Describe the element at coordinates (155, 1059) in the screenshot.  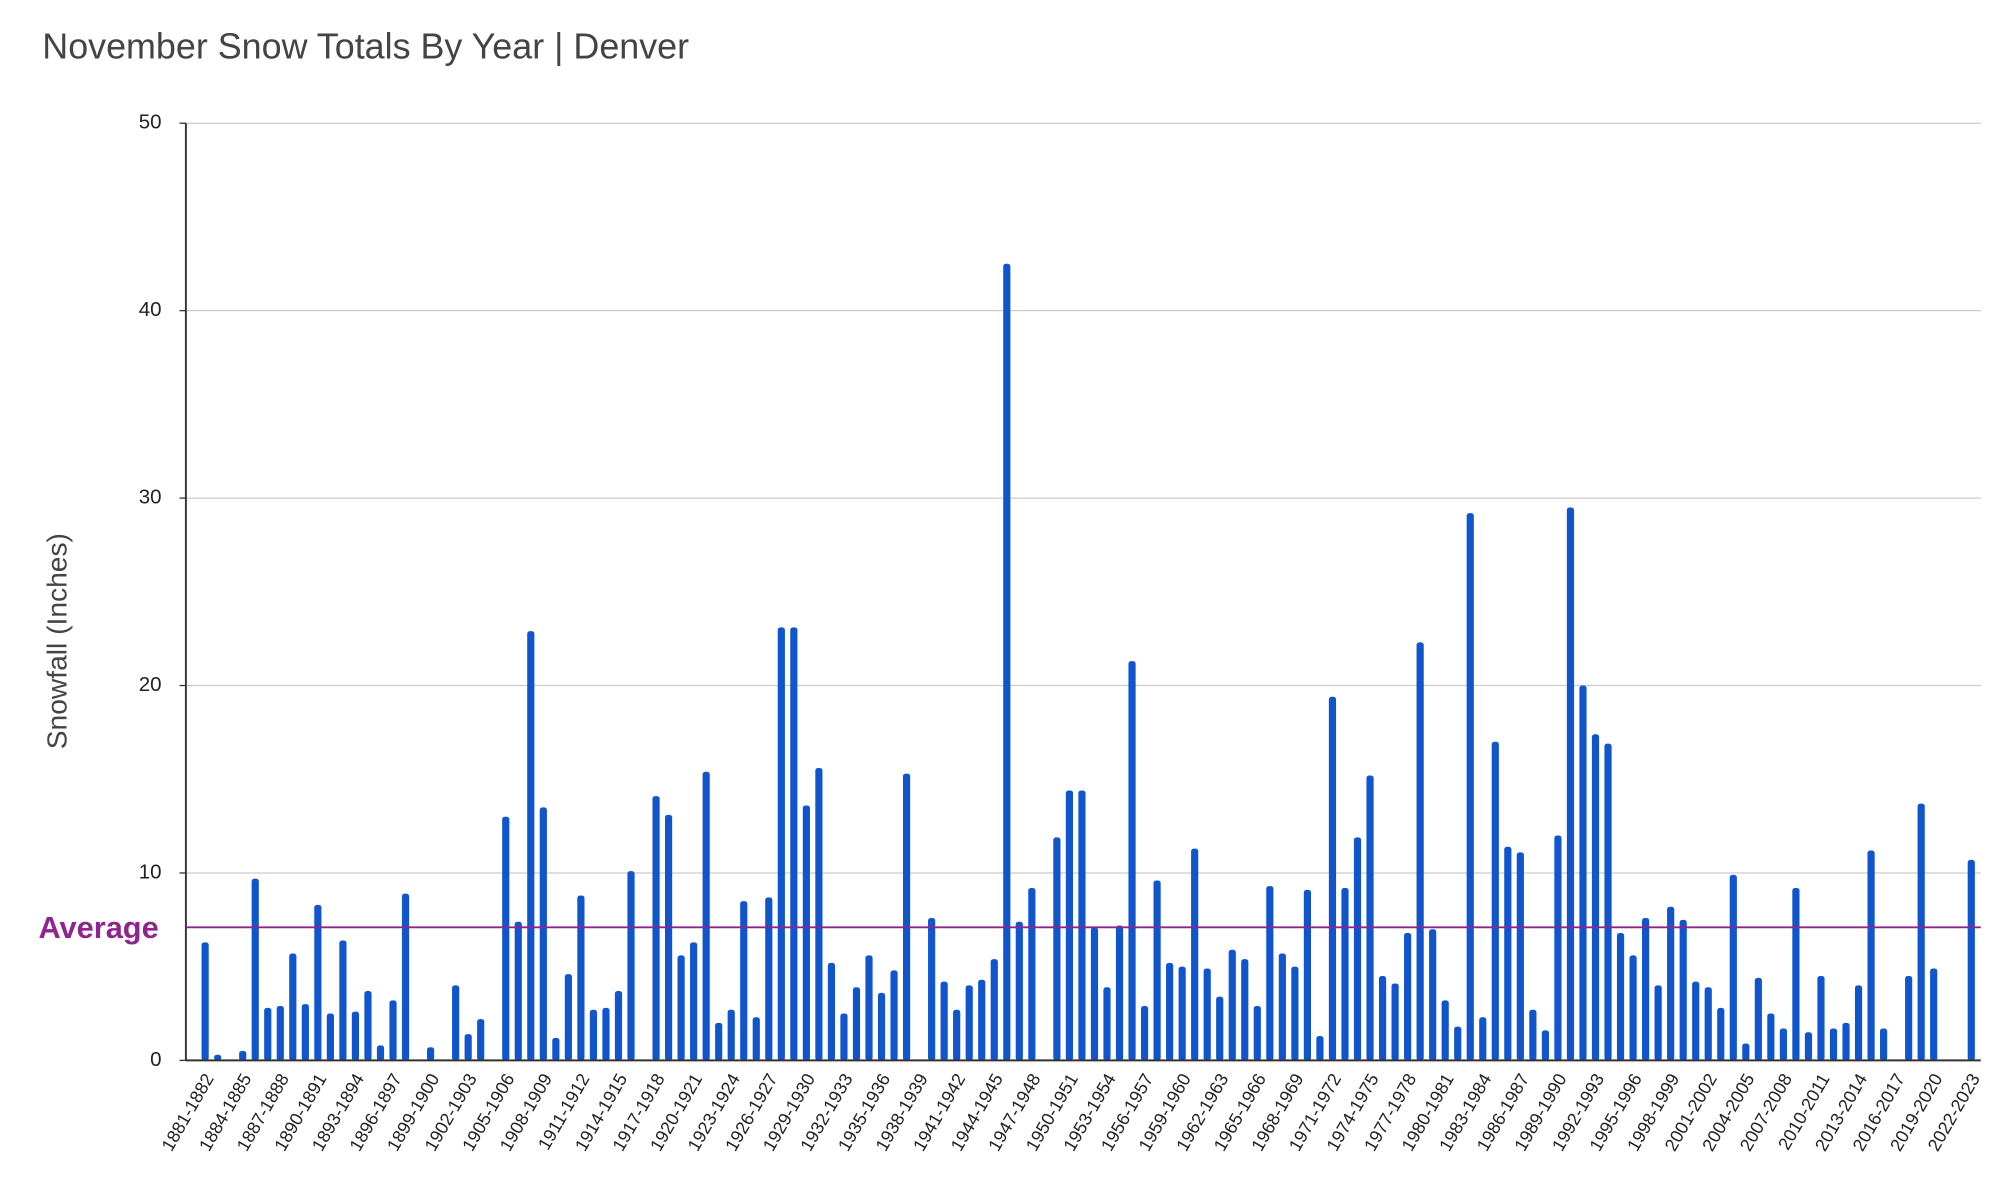
I see `y-tick-label: 0` at that location.